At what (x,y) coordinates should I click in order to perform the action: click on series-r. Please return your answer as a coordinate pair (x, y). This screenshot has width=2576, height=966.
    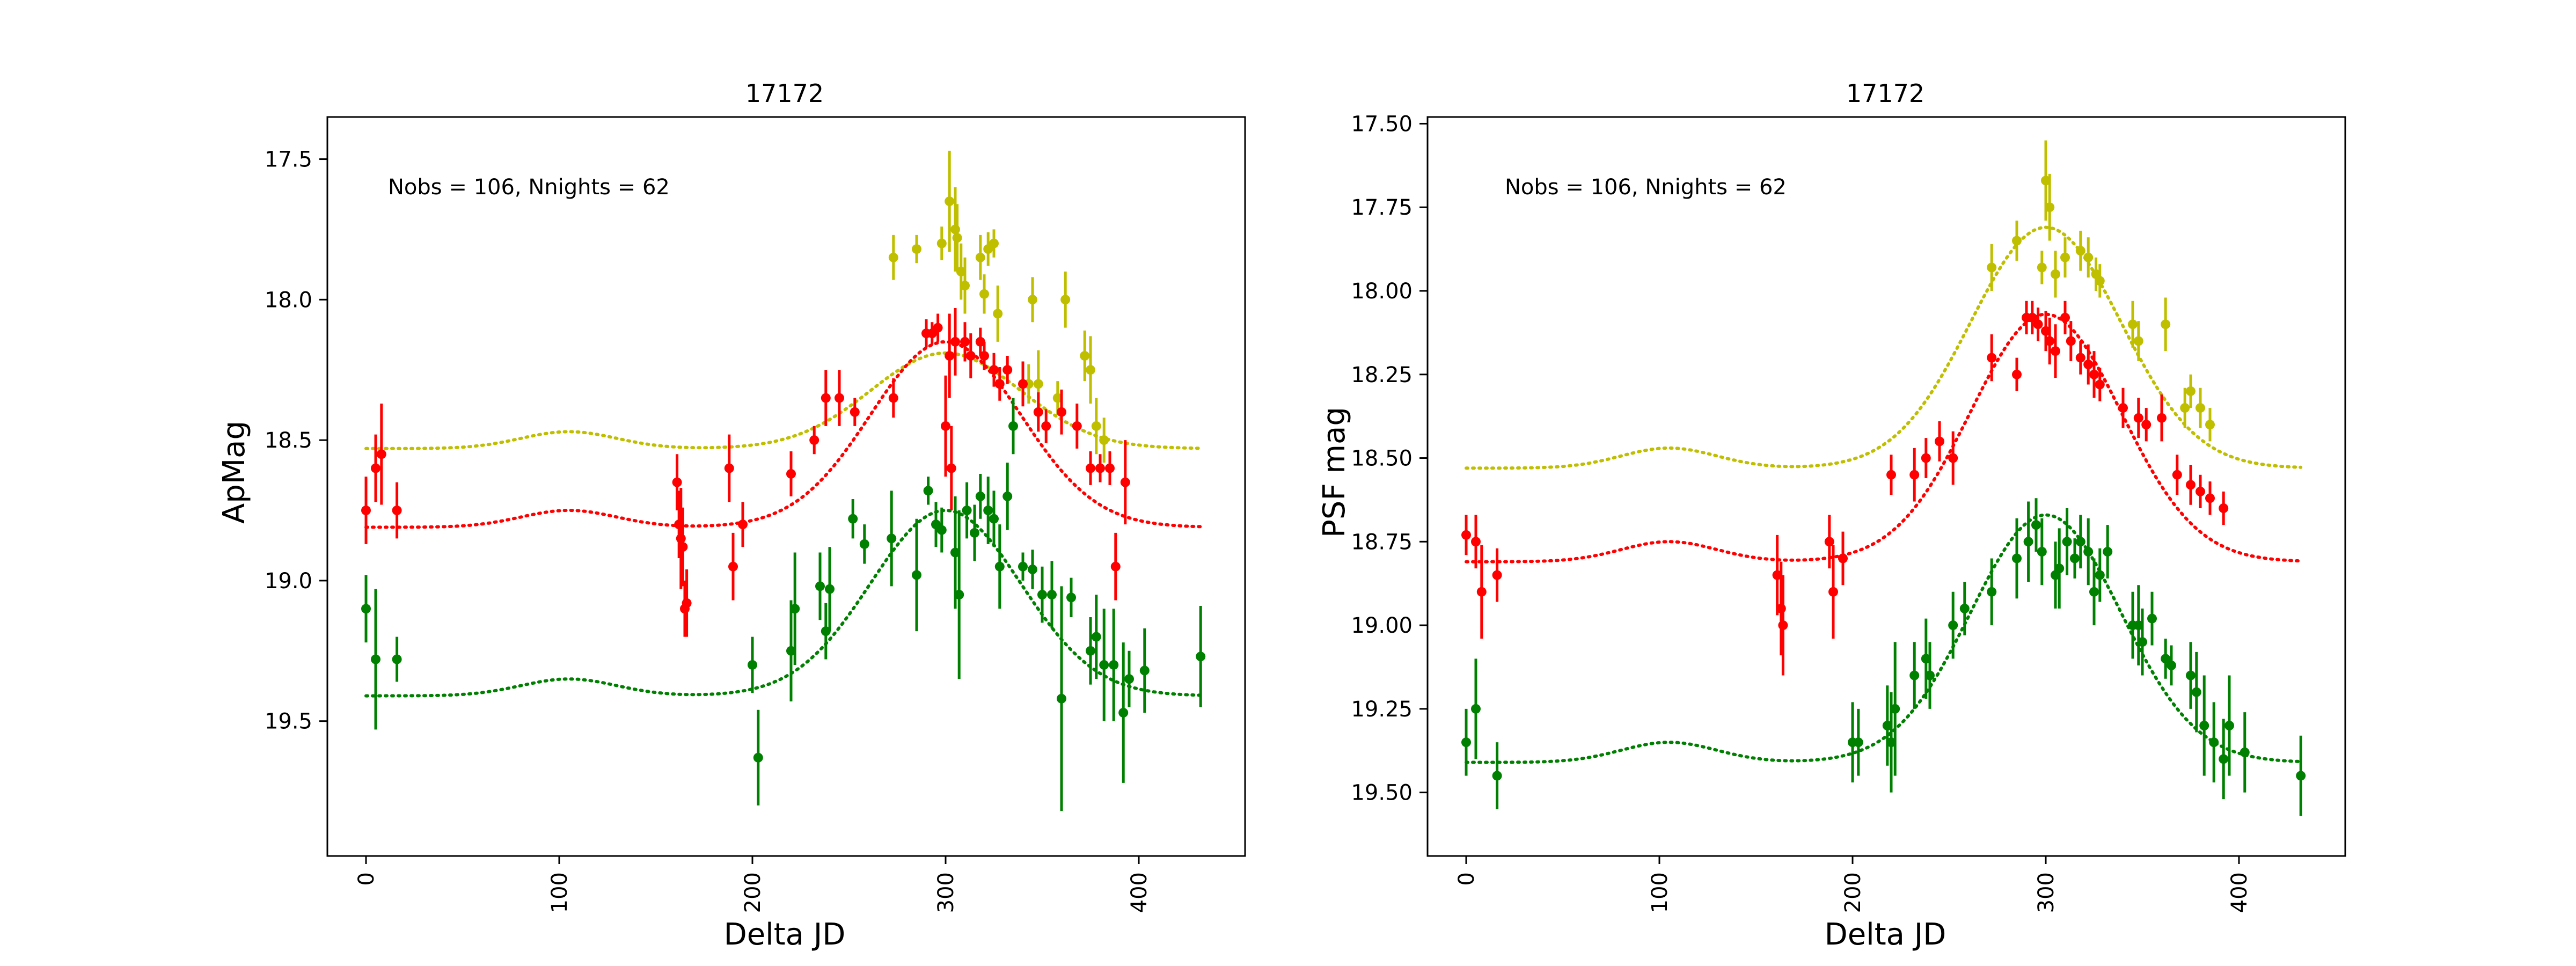
    Looking at the image, I should click on (1882, 488).